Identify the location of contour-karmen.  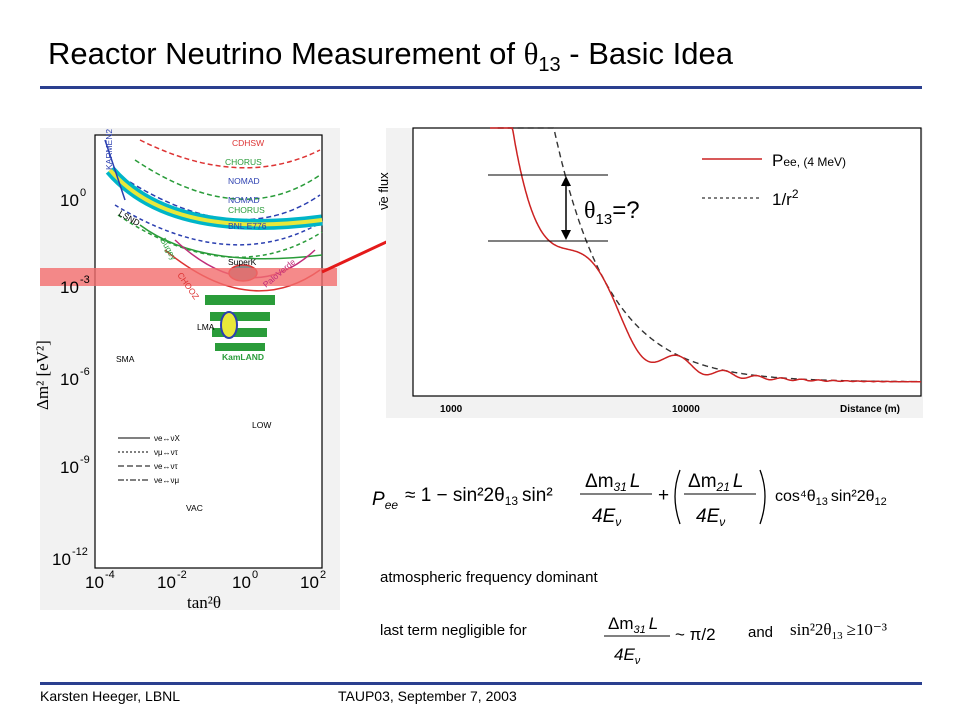
(115, 170).